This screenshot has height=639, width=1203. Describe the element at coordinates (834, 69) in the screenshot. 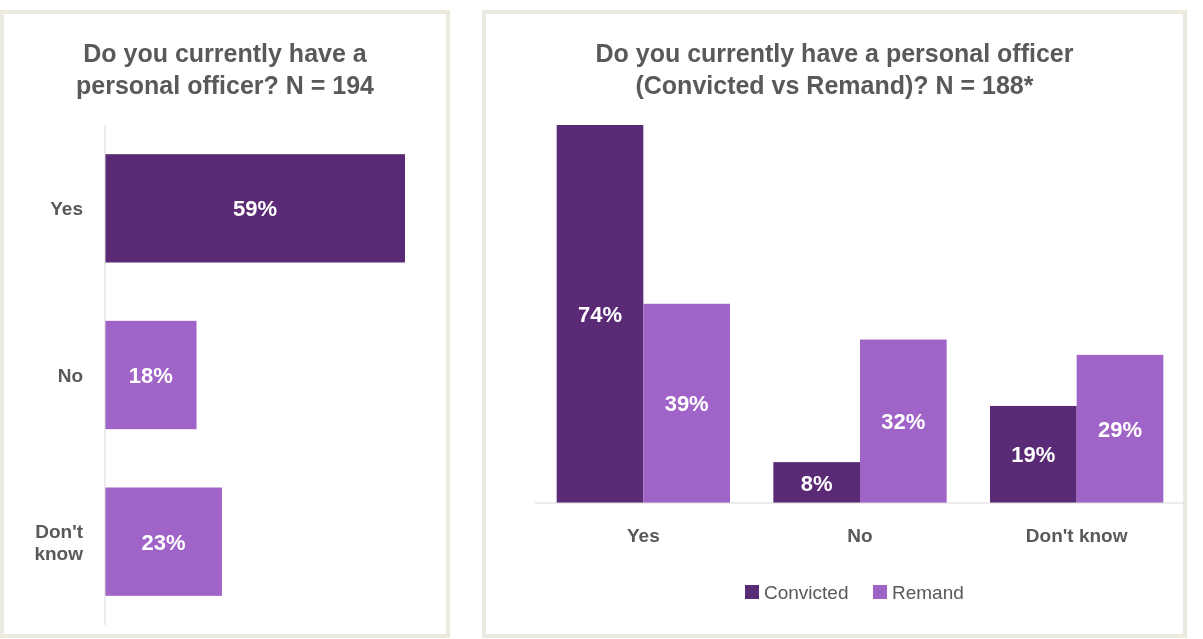

I see `chart-title: Do you currently have a personal officer (Convicted vs Remand)? N = 188*` at that location.